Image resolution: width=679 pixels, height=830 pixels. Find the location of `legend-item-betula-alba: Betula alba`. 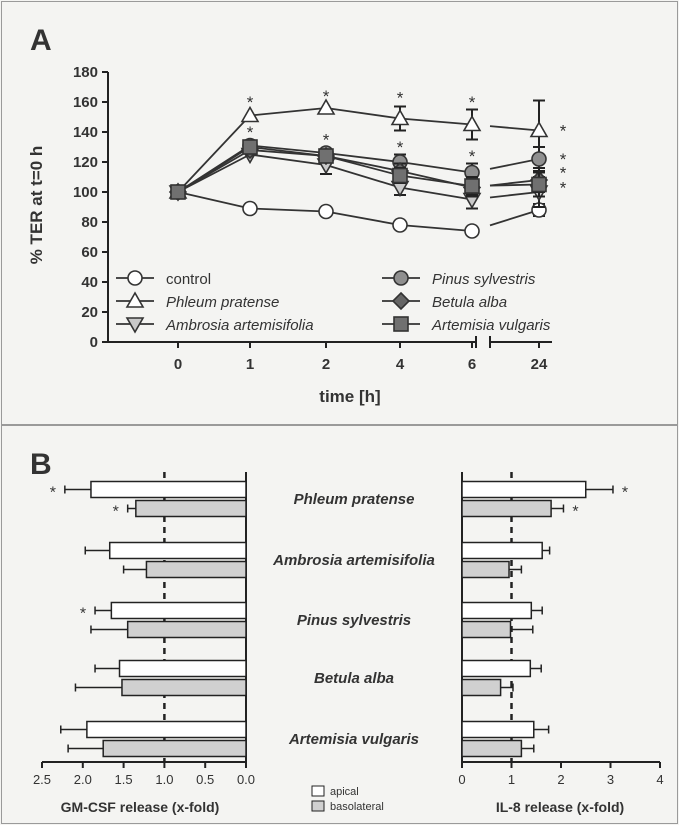

legend-item-betula-alba: Betula alba is located at coordinates (444, 301).